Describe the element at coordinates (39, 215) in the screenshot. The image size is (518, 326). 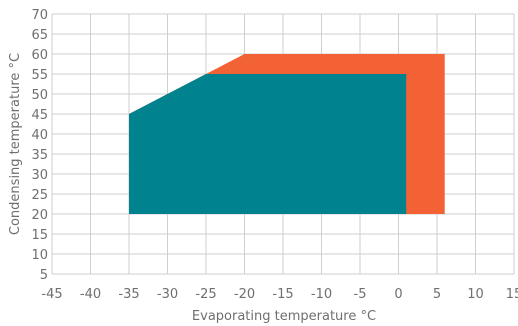
I see `y-tick-label: 20` at that location.